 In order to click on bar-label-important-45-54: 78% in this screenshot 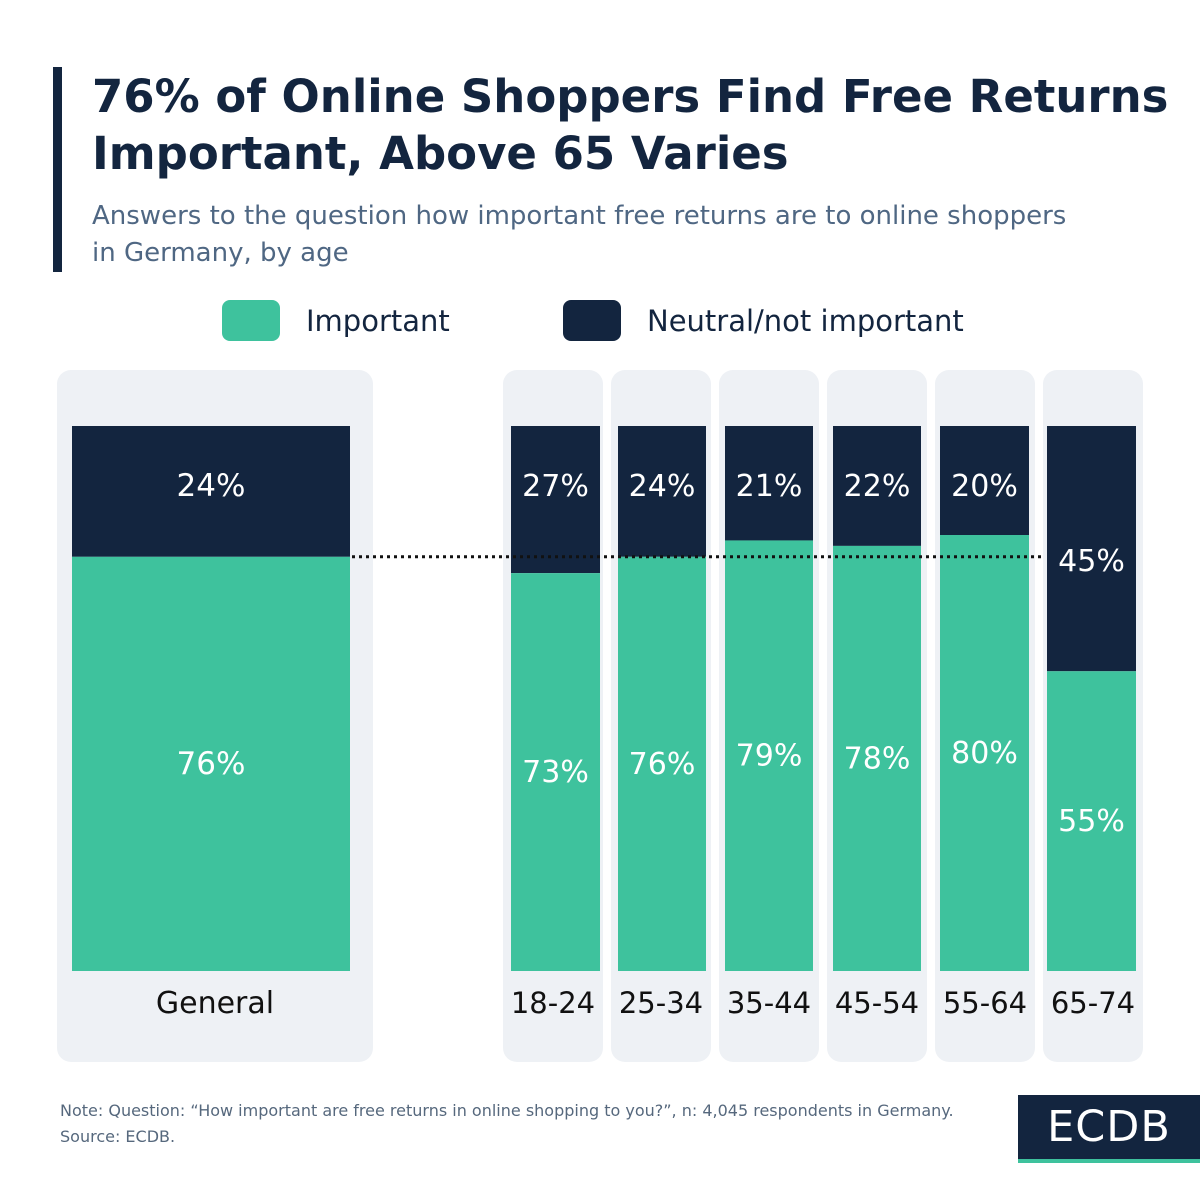, I will do `click(877, 758)`.